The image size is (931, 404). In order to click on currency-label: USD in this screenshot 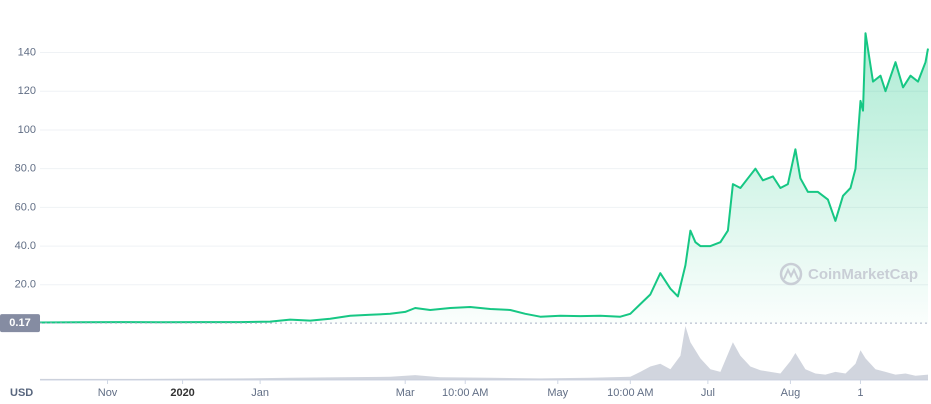, I will do `click(21, 393)`.